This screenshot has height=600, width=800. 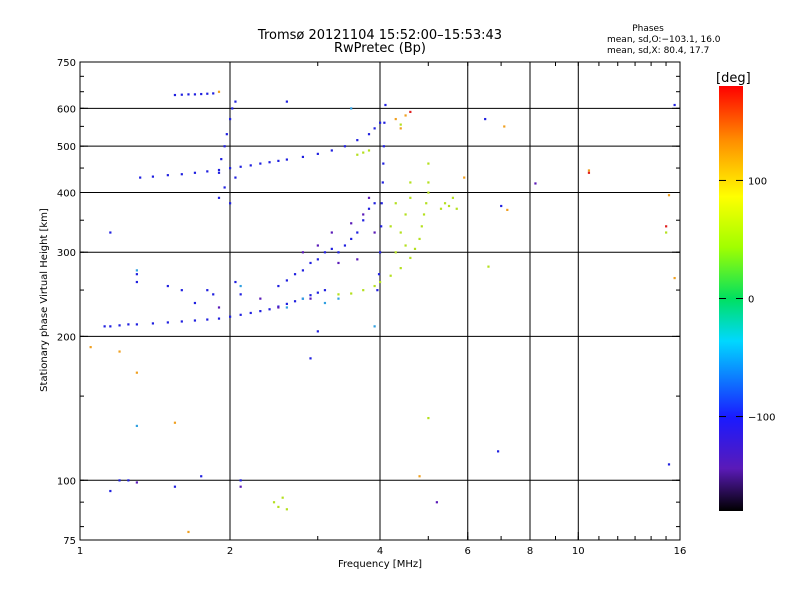 What do you see at coordinates (380, 48) in the screenshot?
I see `chart-subtitle: RwPretec (Bp)` at bounding box center [380, 48].